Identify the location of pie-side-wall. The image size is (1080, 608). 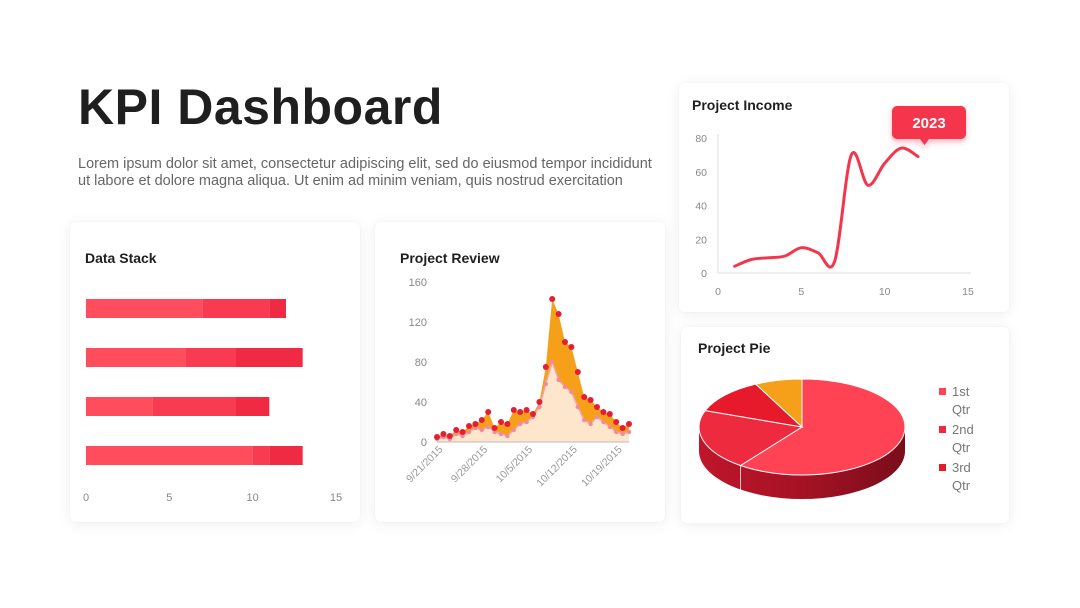
(802, 463).